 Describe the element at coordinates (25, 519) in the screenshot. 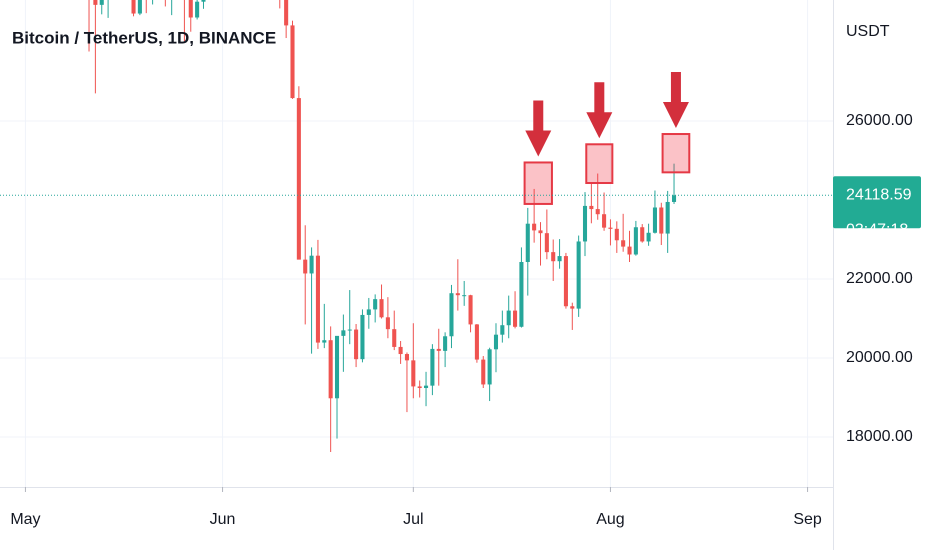

I see `x-tick-label: May` at that location.